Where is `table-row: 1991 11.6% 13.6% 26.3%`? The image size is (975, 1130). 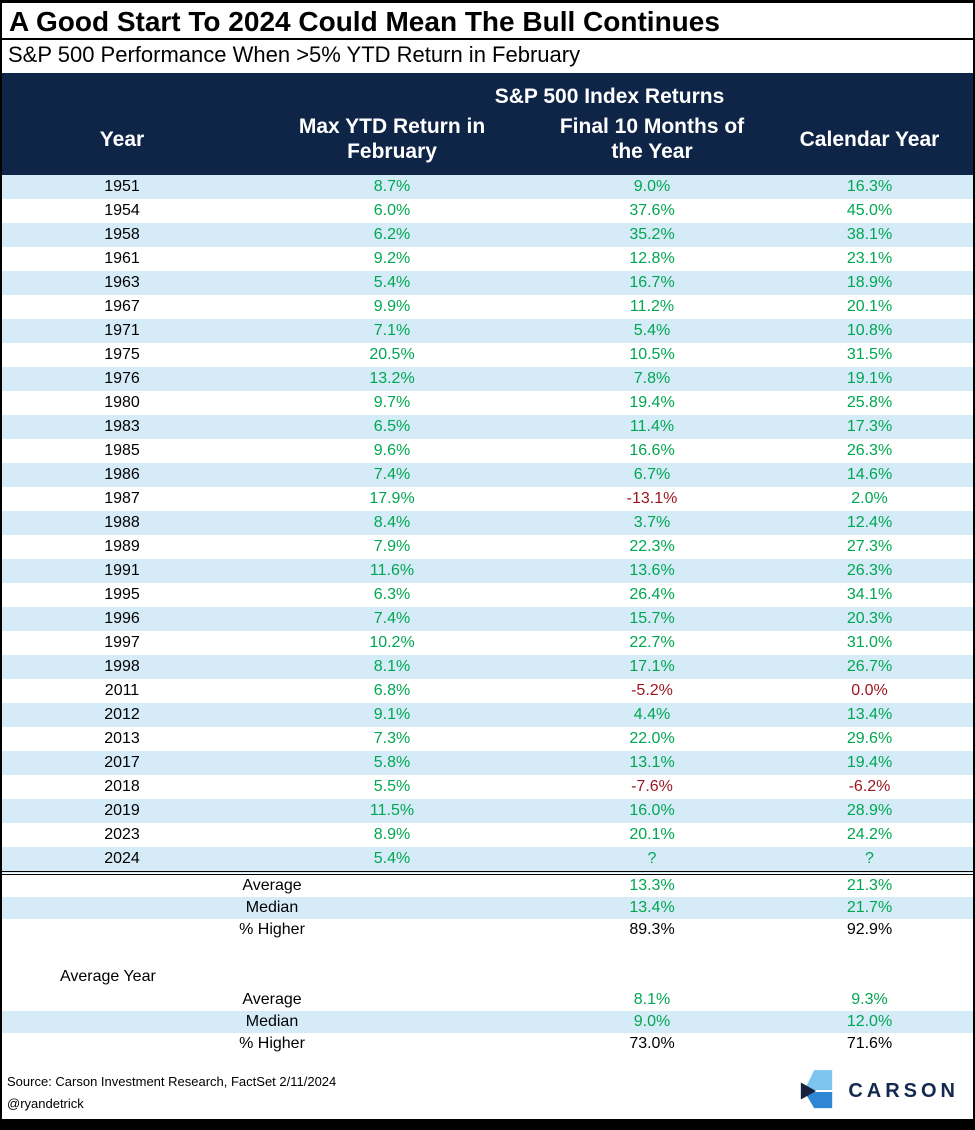
table-row: 1991 11.6% 13.6% 26.3% is located at coordinates (487, 570).